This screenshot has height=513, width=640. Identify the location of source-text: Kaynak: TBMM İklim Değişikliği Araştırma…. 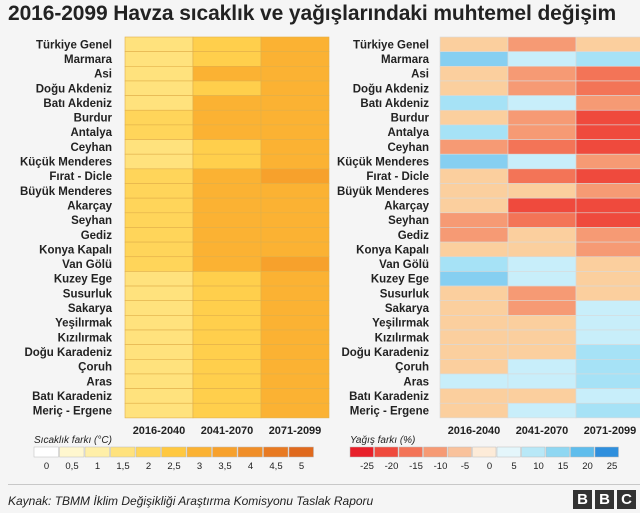
(191, 501).